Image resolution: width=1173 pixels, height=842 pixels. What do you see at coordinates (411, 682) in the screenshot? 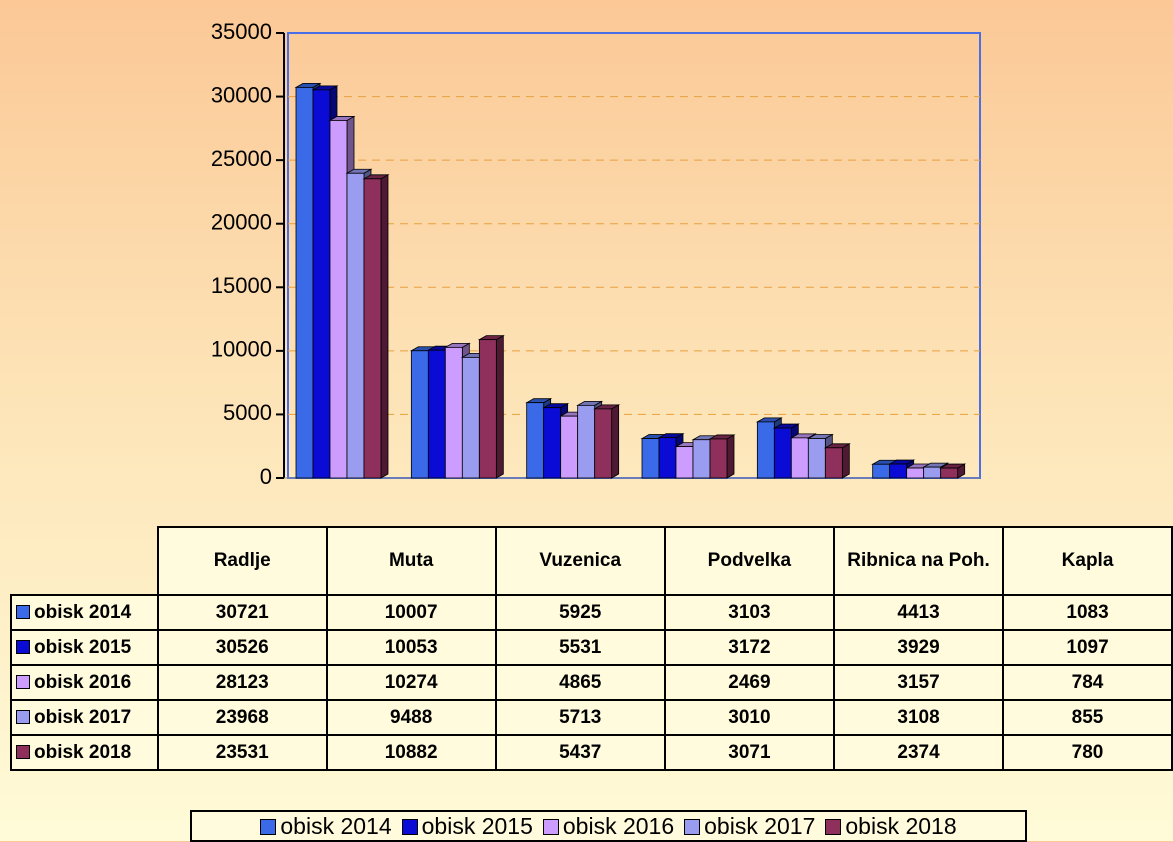
I see `table-value: 10274` at bounding box center [411, 682].